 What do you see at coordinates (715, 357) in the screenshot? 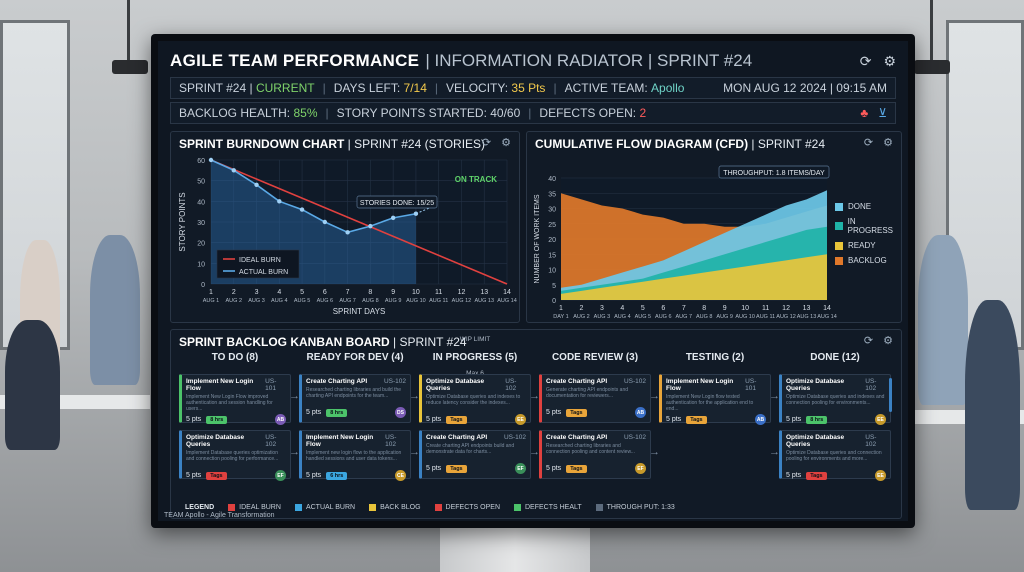
I see `kanban-column-header: TESTING (2)` at bounding box center [715, 357].